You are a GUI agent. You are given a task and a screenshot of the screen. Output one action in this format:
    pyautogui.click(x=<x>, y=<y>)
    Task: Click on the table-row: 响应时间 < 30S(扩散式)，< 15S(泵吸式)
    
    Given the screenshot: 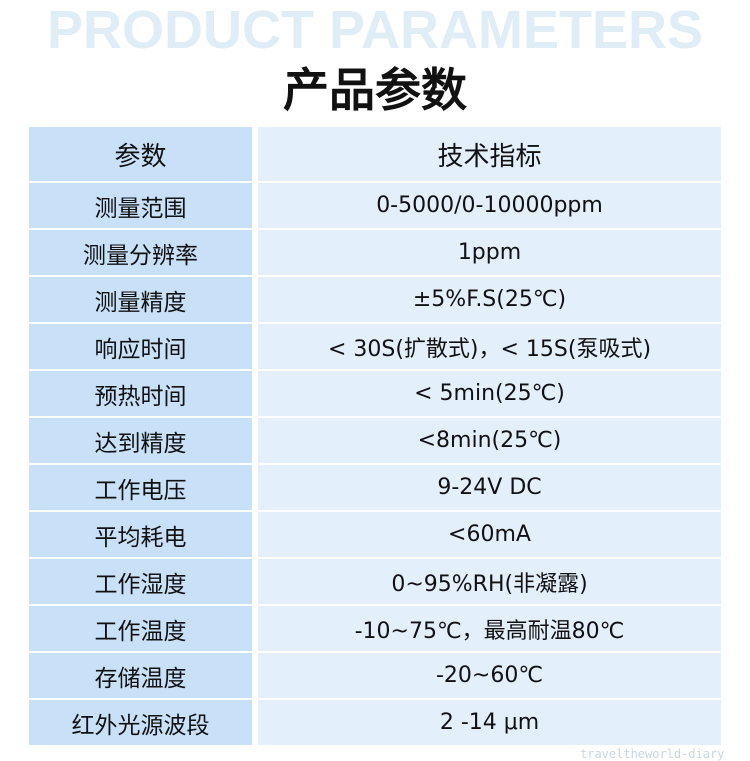 What is the action you would take?
    pyautogui.click(x=375, y=346)
    